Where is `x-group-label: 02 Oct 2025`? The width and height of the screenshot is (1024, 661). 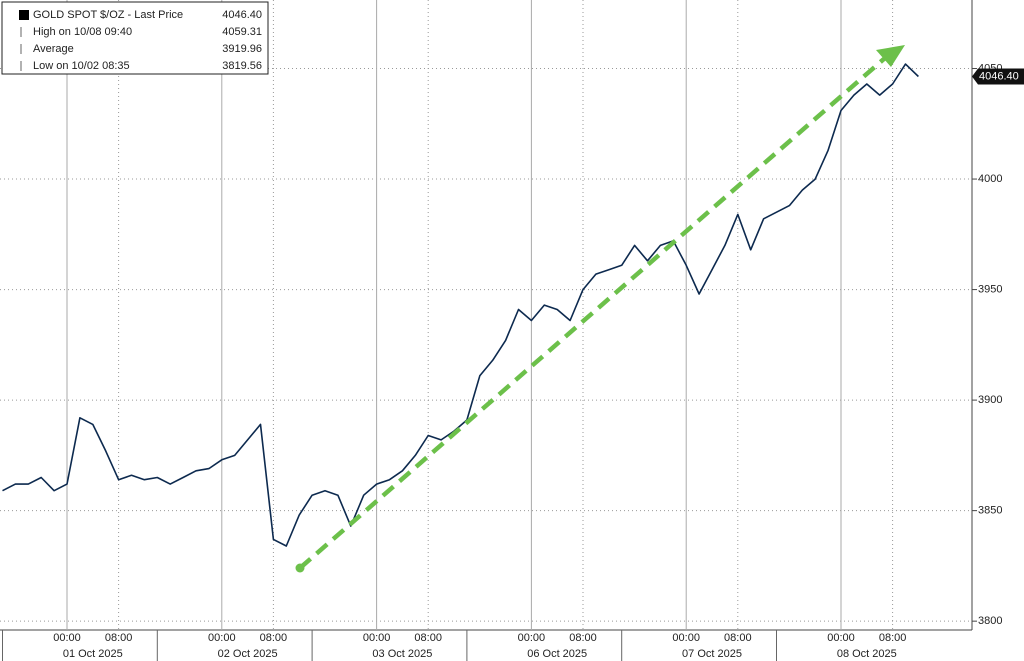 x-group-label: 02 Oct 2025 is located at coordinates (248, 654).